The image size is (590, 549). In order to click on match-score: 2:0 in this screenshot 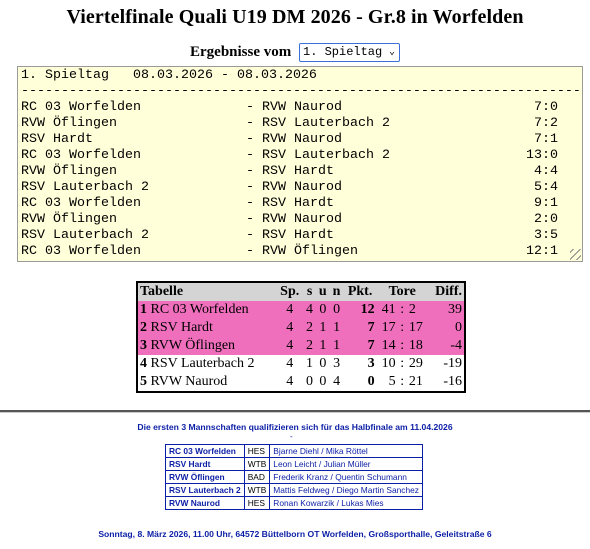, I will do `click(546, 219)`.